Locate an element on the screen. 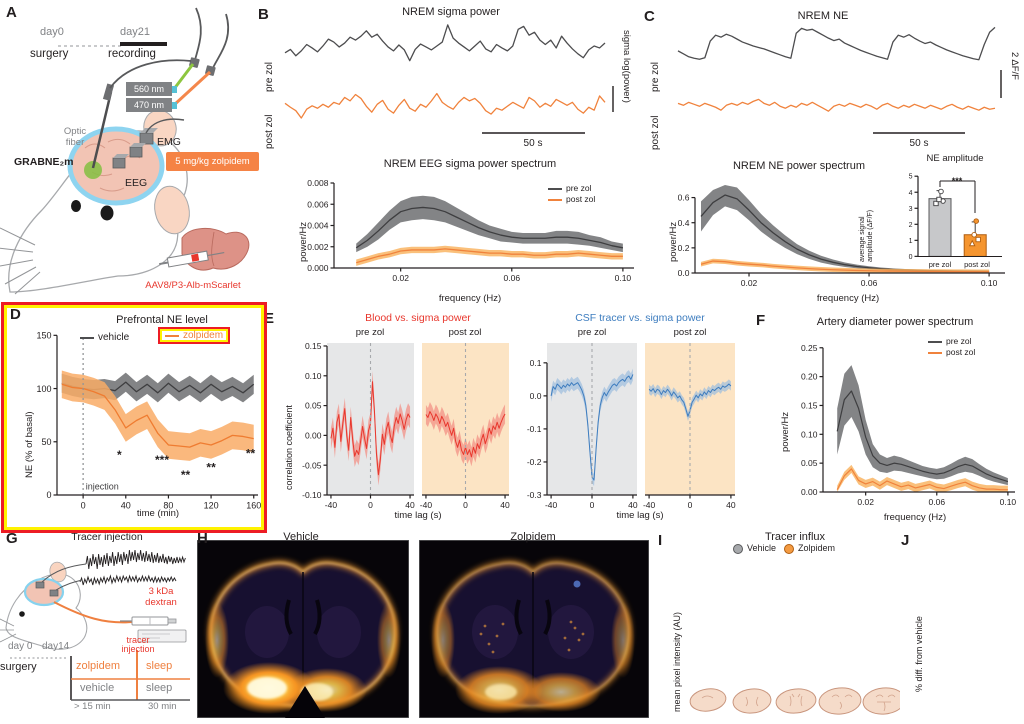 This screenshot has height=724, width=1024. e-blue-title: CSF tracer vs. sigma power is located at coordinates (640, 318).